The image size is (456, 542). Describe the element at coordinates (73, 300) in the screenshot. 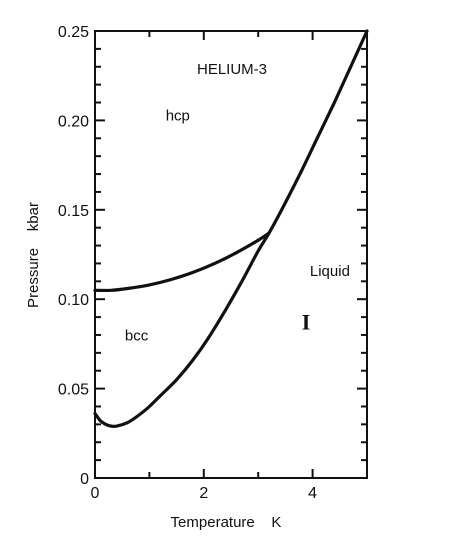

I see `y-tick-label: 0.10` at that location.